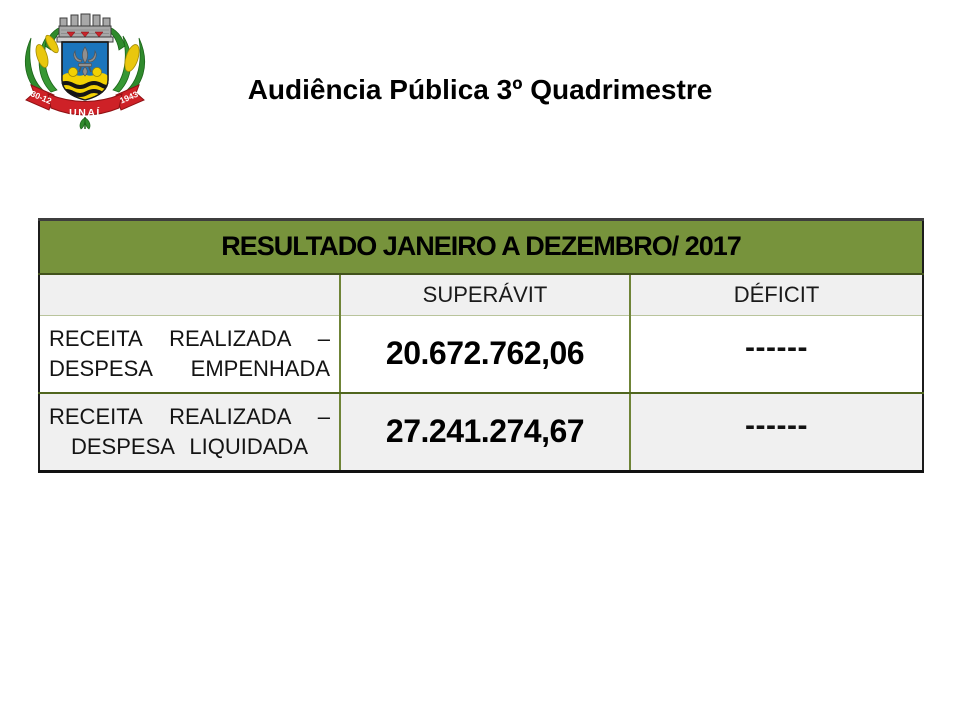 This screenshot has height=720, width=960. Describe the element at coordinates (189, 432) in the screenshot. I see `row-label-cell: RECEITA REALIZADA – DESPESA LIQUIDADA` at that location.